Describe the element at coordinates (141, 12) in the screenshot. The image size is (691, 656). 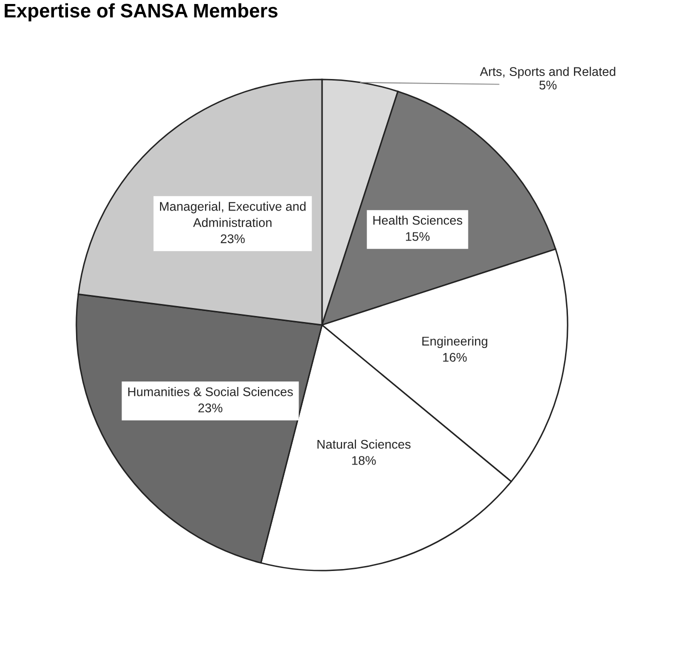
I see `chart-title: Expertise of SANSA Members` at that location.